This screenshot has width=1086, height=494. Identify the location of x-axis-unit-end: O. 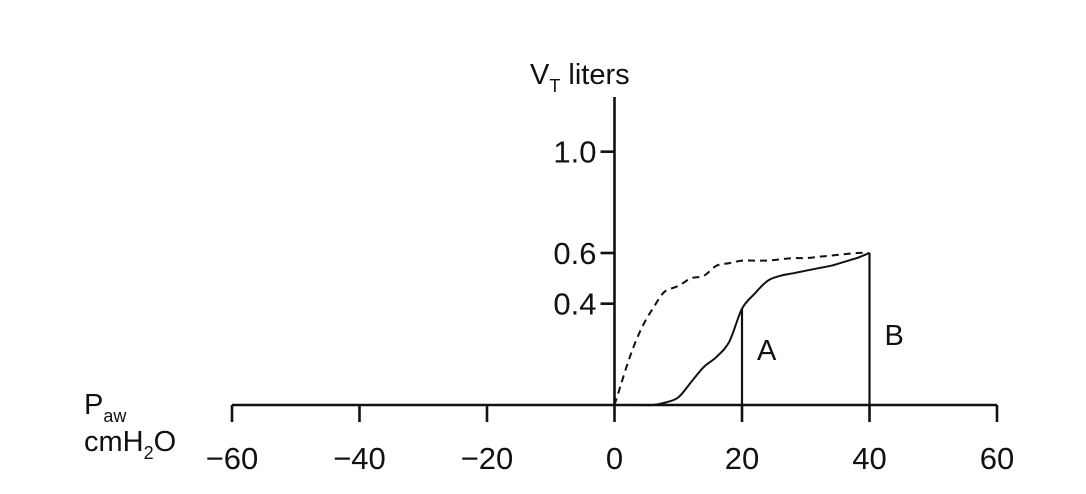
(165, 442).